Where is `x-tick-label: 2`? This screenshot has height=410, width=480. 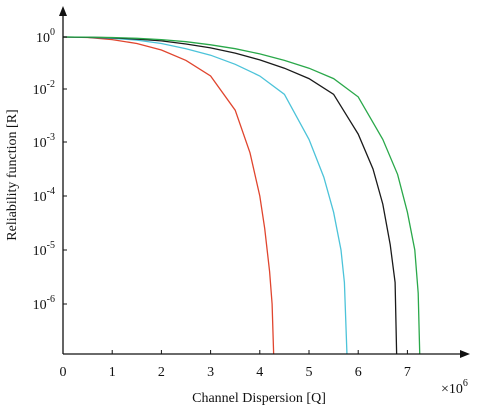 x-tick-label: 2 is located at coordinates (161, 372).